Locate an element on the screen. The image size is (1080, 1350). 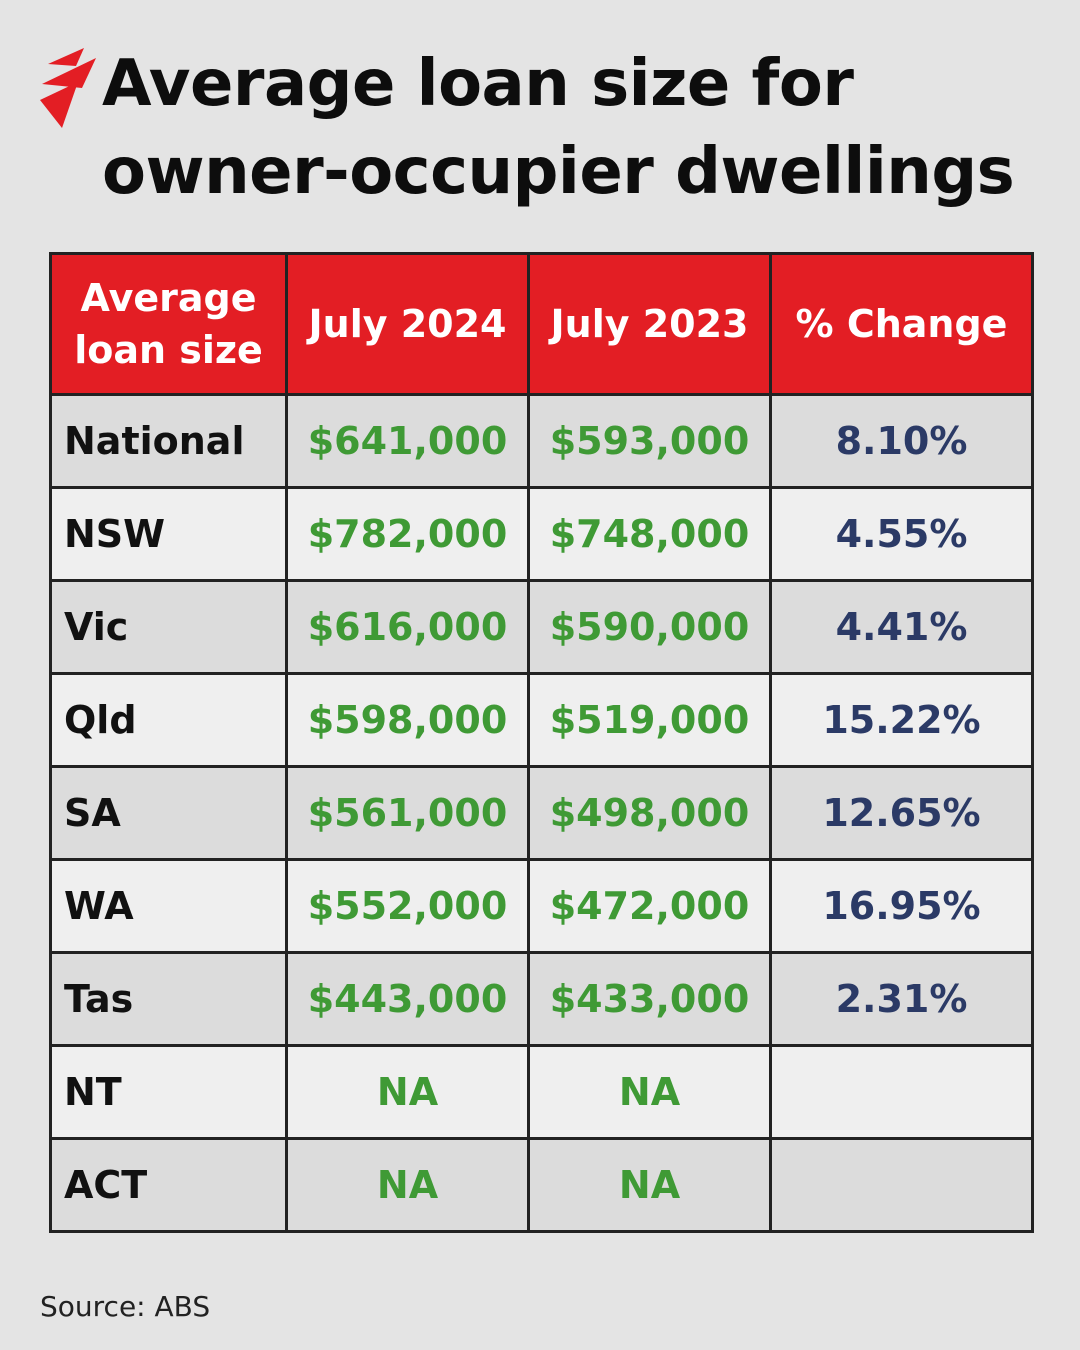
region-cell: National is located at coordinates (168, 441).